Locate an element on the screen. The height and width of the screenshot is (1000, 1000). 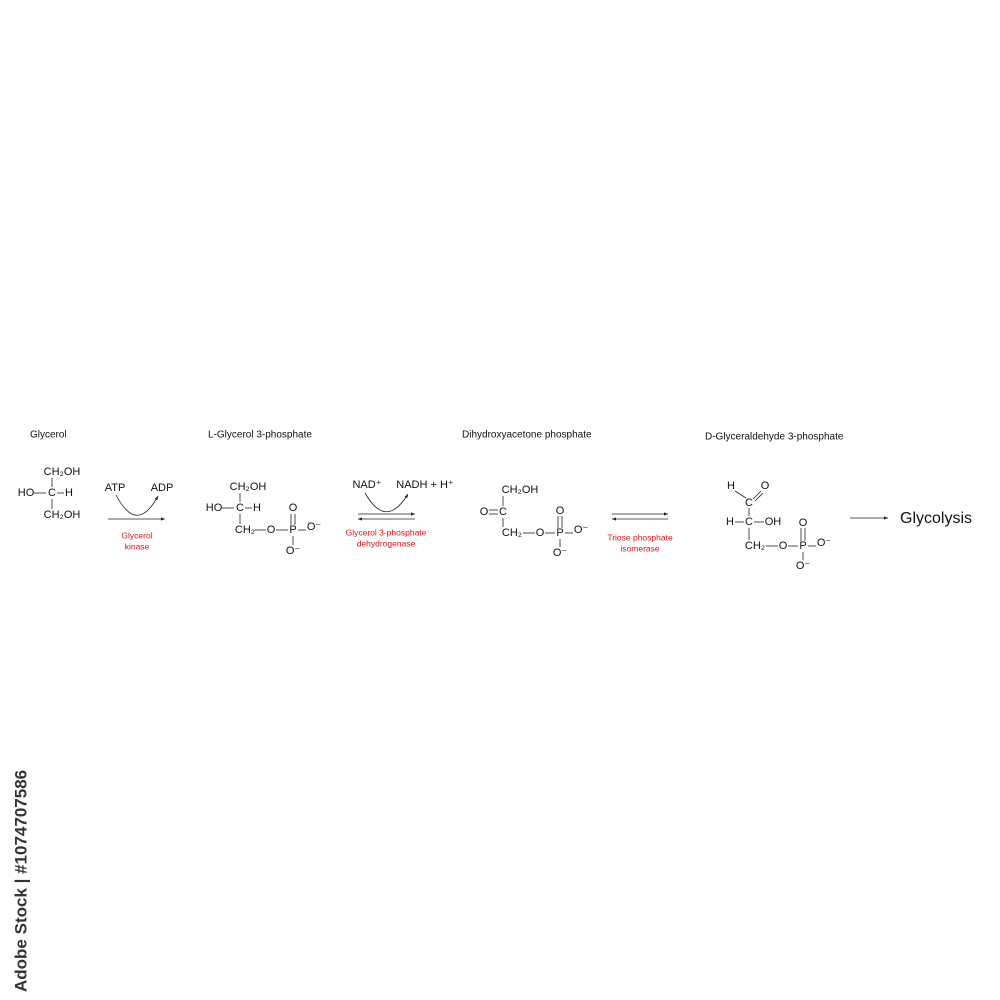
product: Glycolysis is located at coordinates (936, 518).